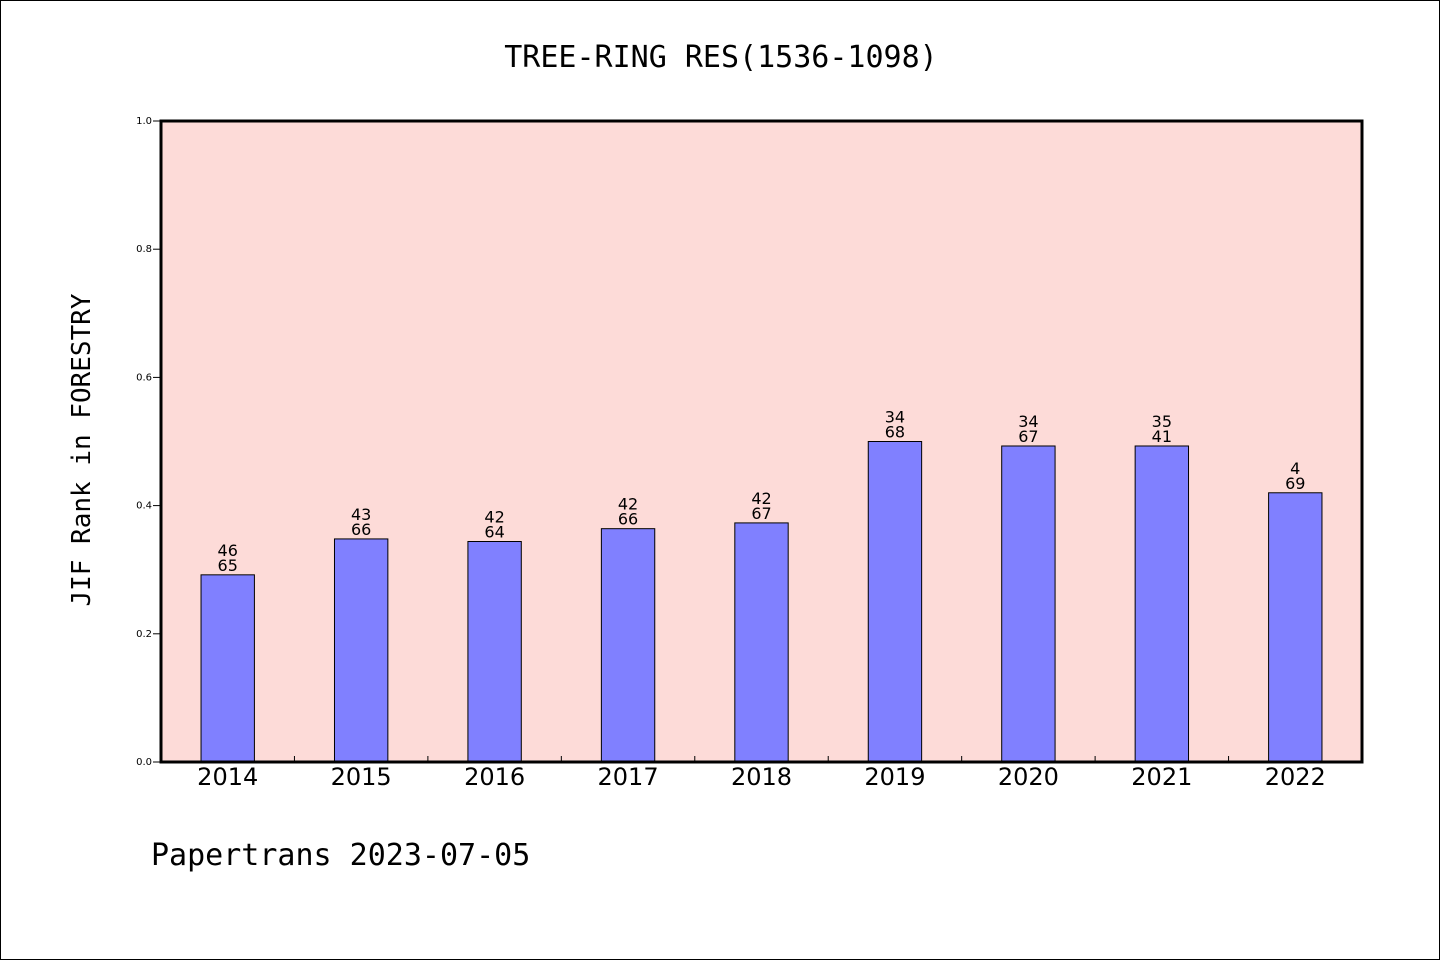 This screenshot has height=960, width=1440. Describe the element at coordinates (144, 506) in the screenshot. I see `y-tick-label: 0.4` at that location.